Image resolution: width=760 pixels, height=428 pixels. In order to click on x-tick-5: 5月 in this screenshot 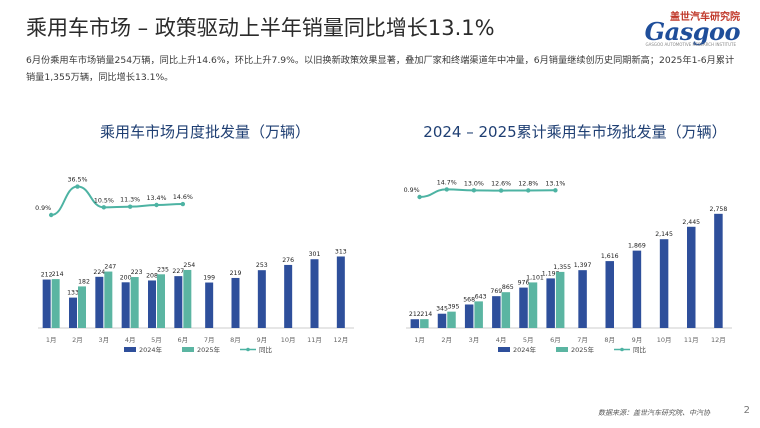, I will do `click(528, 340)`.